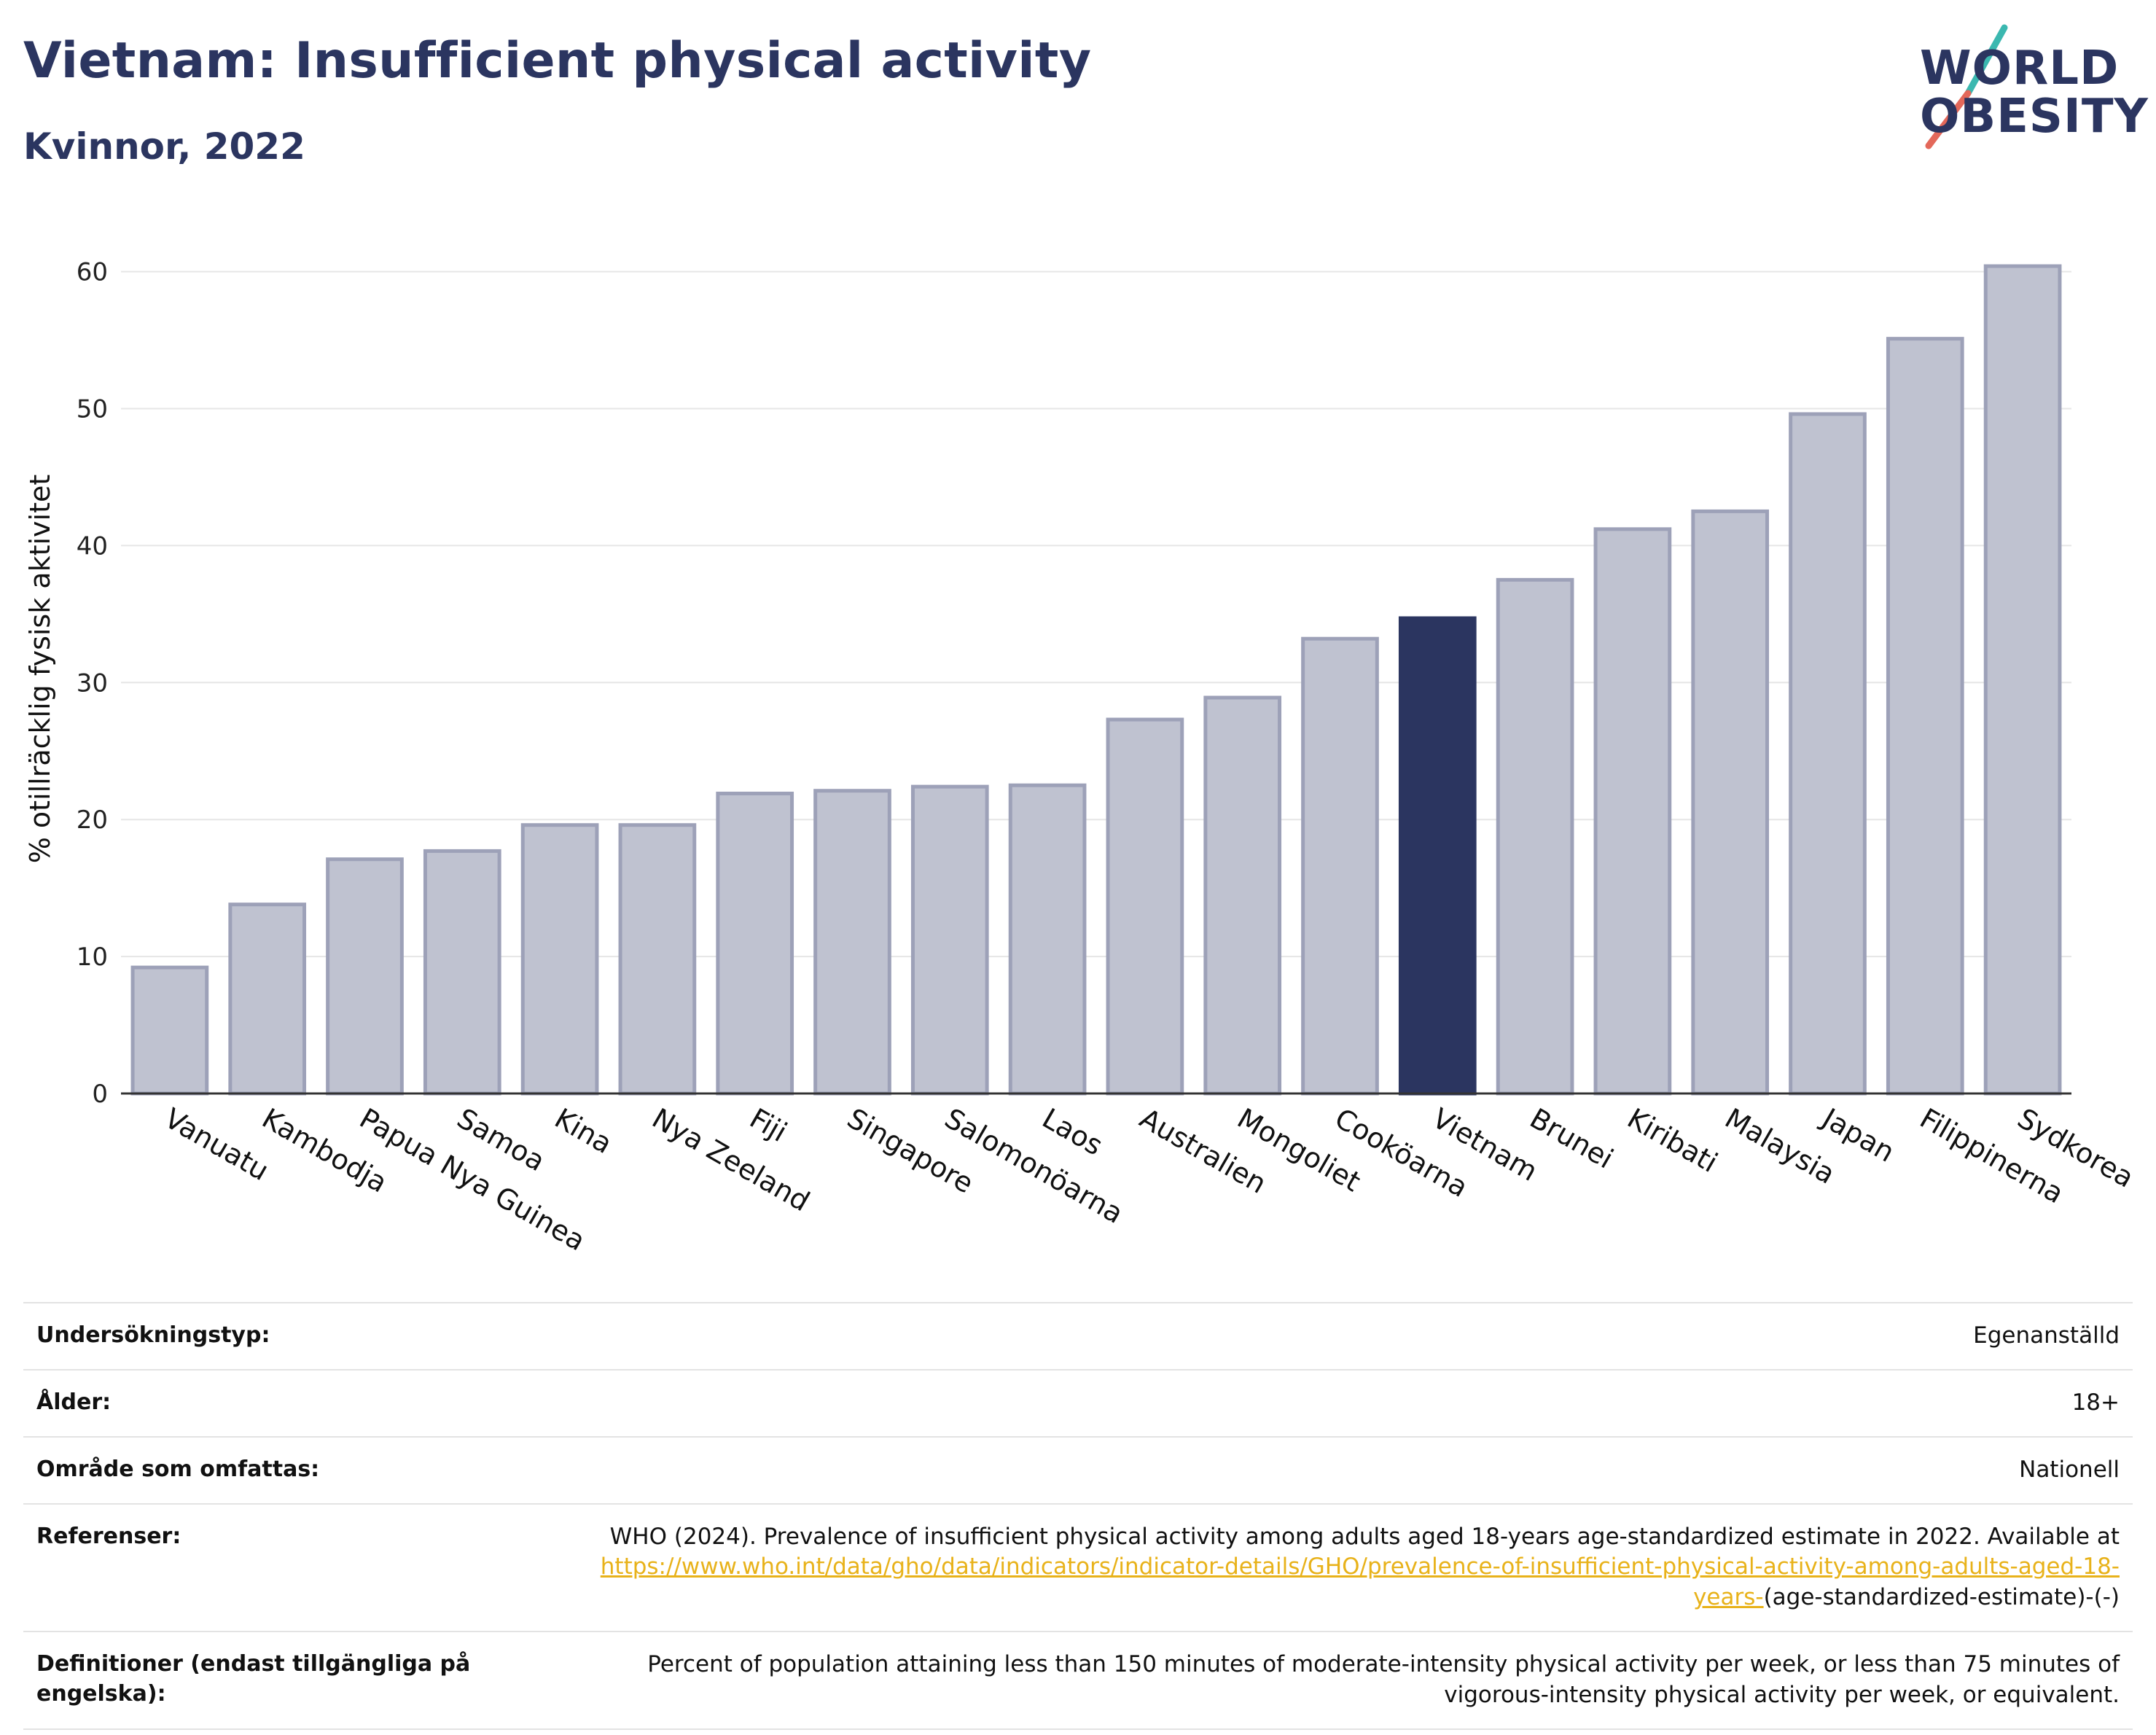 Image resolution: width=2156 pixels, height=1735 pixels. What do you see at coordinates (1779, 1146) in the screenshot?
I see `x-tick-label: Malaysia` at bounding box center [1779, 1146].